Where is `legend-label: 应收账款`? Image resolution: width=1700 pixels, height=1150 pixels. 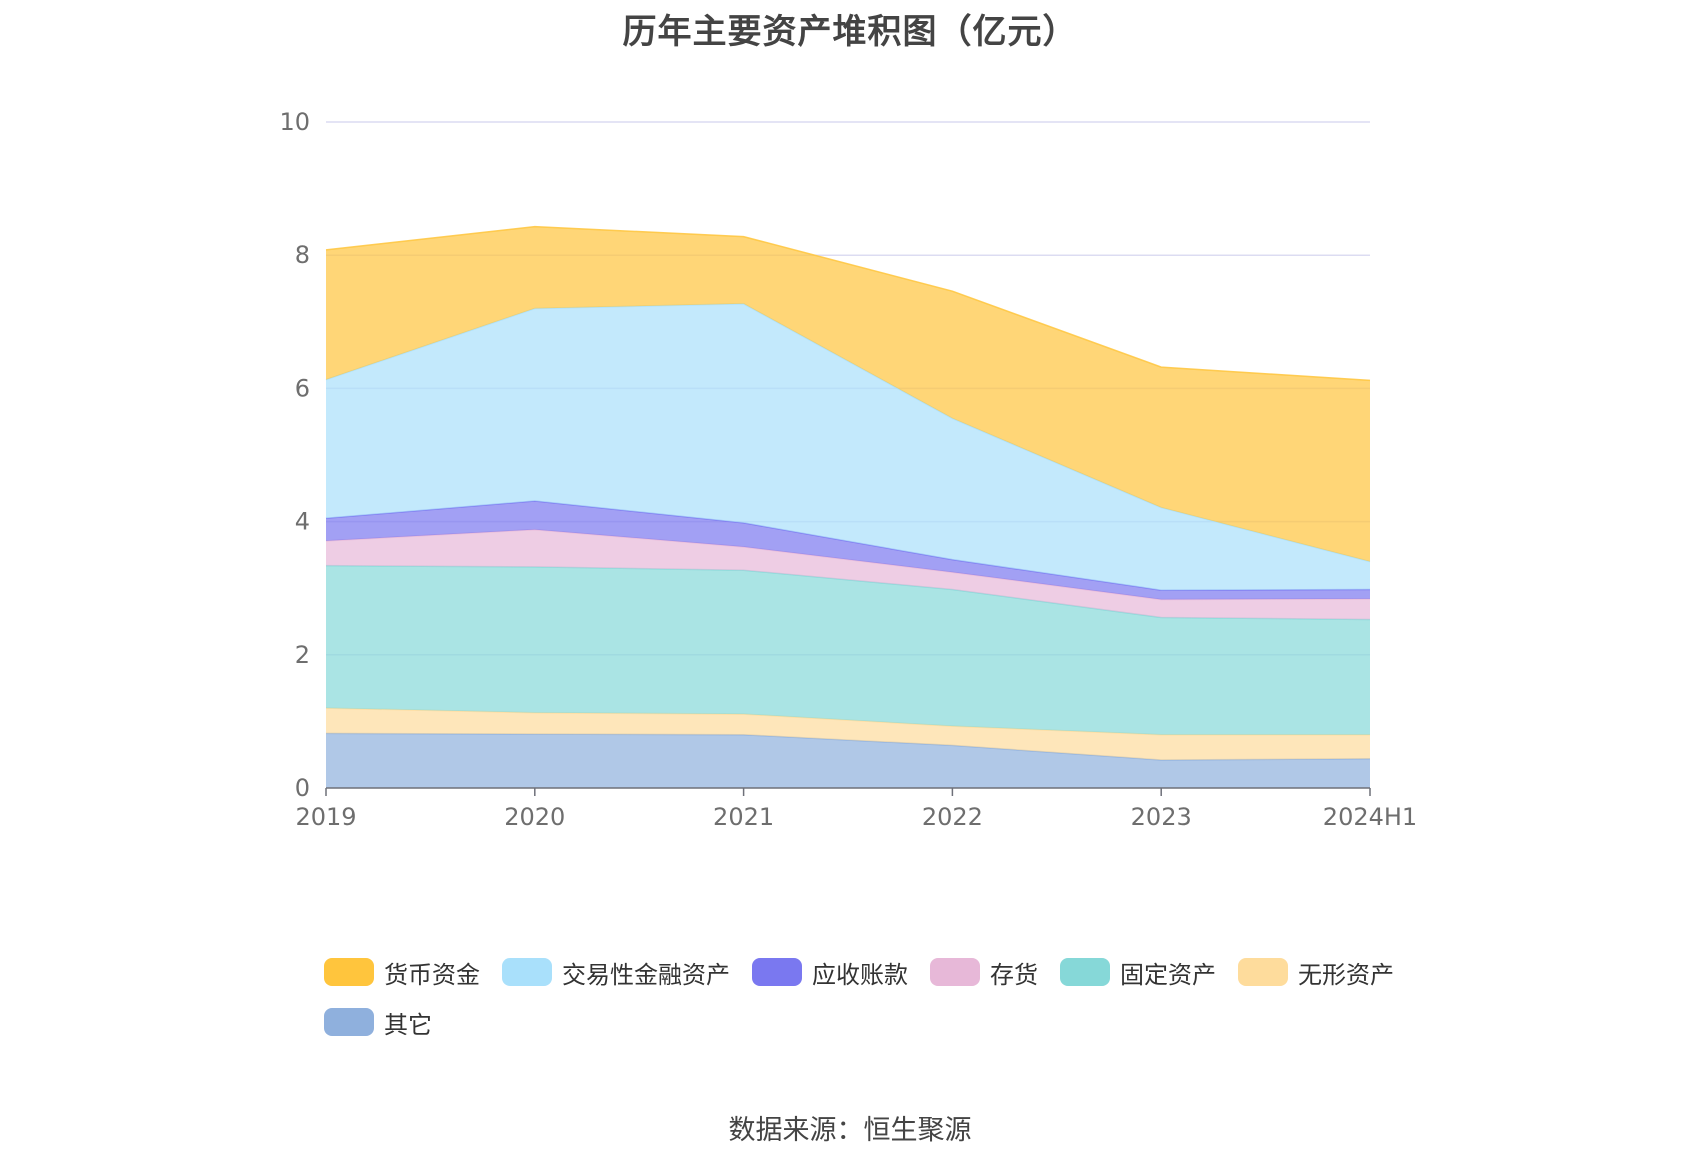
legend-label: 应收账款 is located at coordinates (860, 974).